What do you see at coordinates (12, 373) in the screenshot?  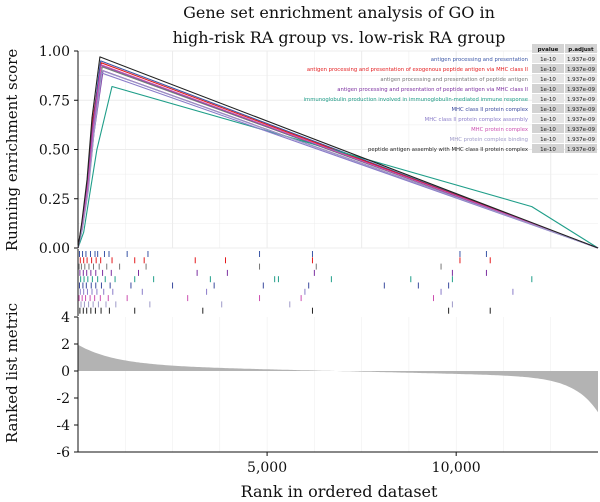 I see `ranked-y-axis-label: Ranked list metric` at bounding box center [12, 373].